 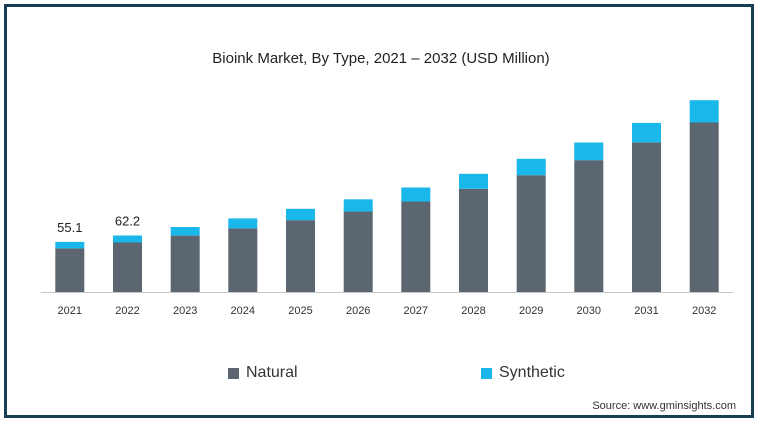 I want to click on x-tick-label-2025: 2025, so click(x=300, y=311).